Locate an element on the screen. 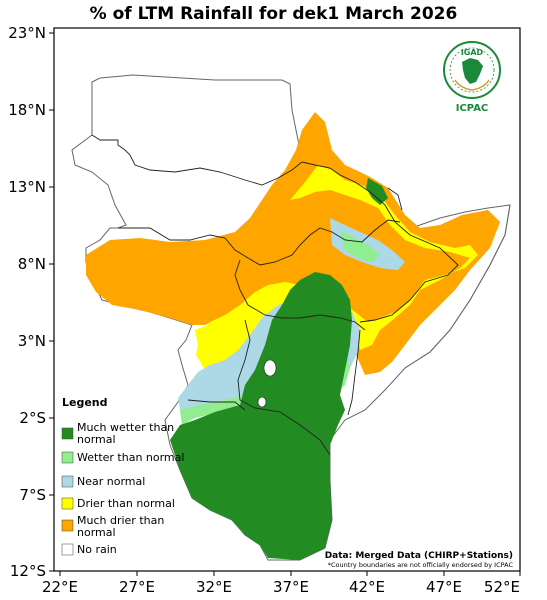 The height and width of the screenshot is (600, 547). lon-label: 27°E is located at coordinates (137, 587).